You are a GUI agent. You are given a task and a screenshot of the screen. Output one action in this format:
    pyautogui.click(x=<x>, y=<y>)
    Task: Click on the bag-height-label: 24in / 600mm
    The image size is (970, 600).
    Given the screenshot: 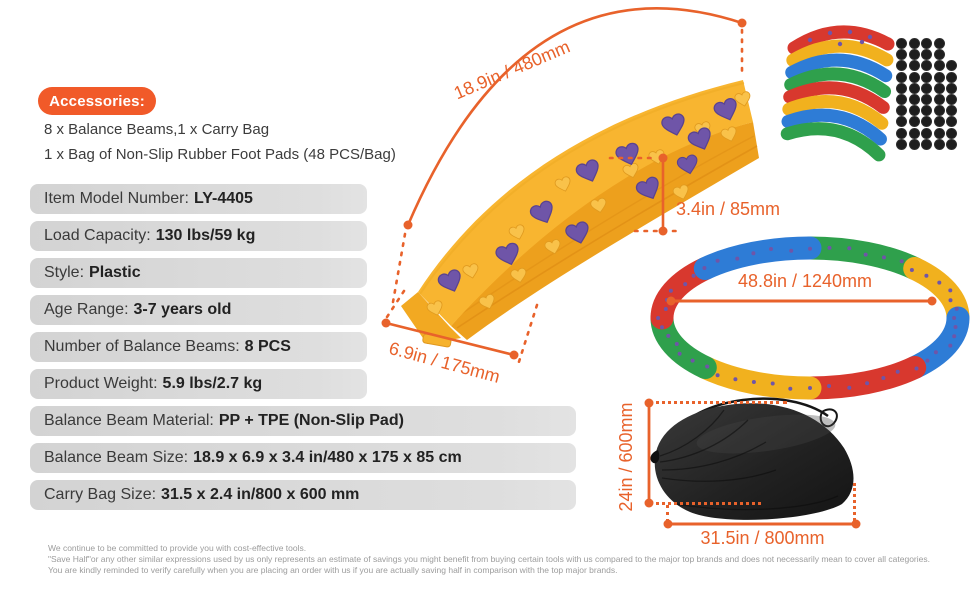 What is the action you would take?
    pyautogui.click(x=626, y=457)
    